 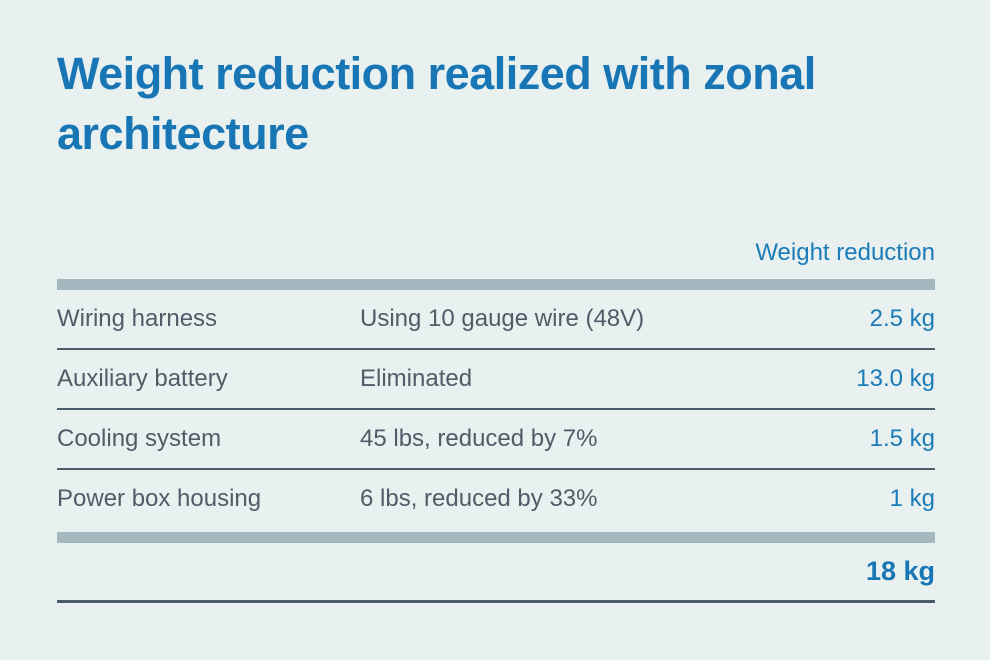 I want to click on total-row: 18 kg, so click(x=496, y=573).